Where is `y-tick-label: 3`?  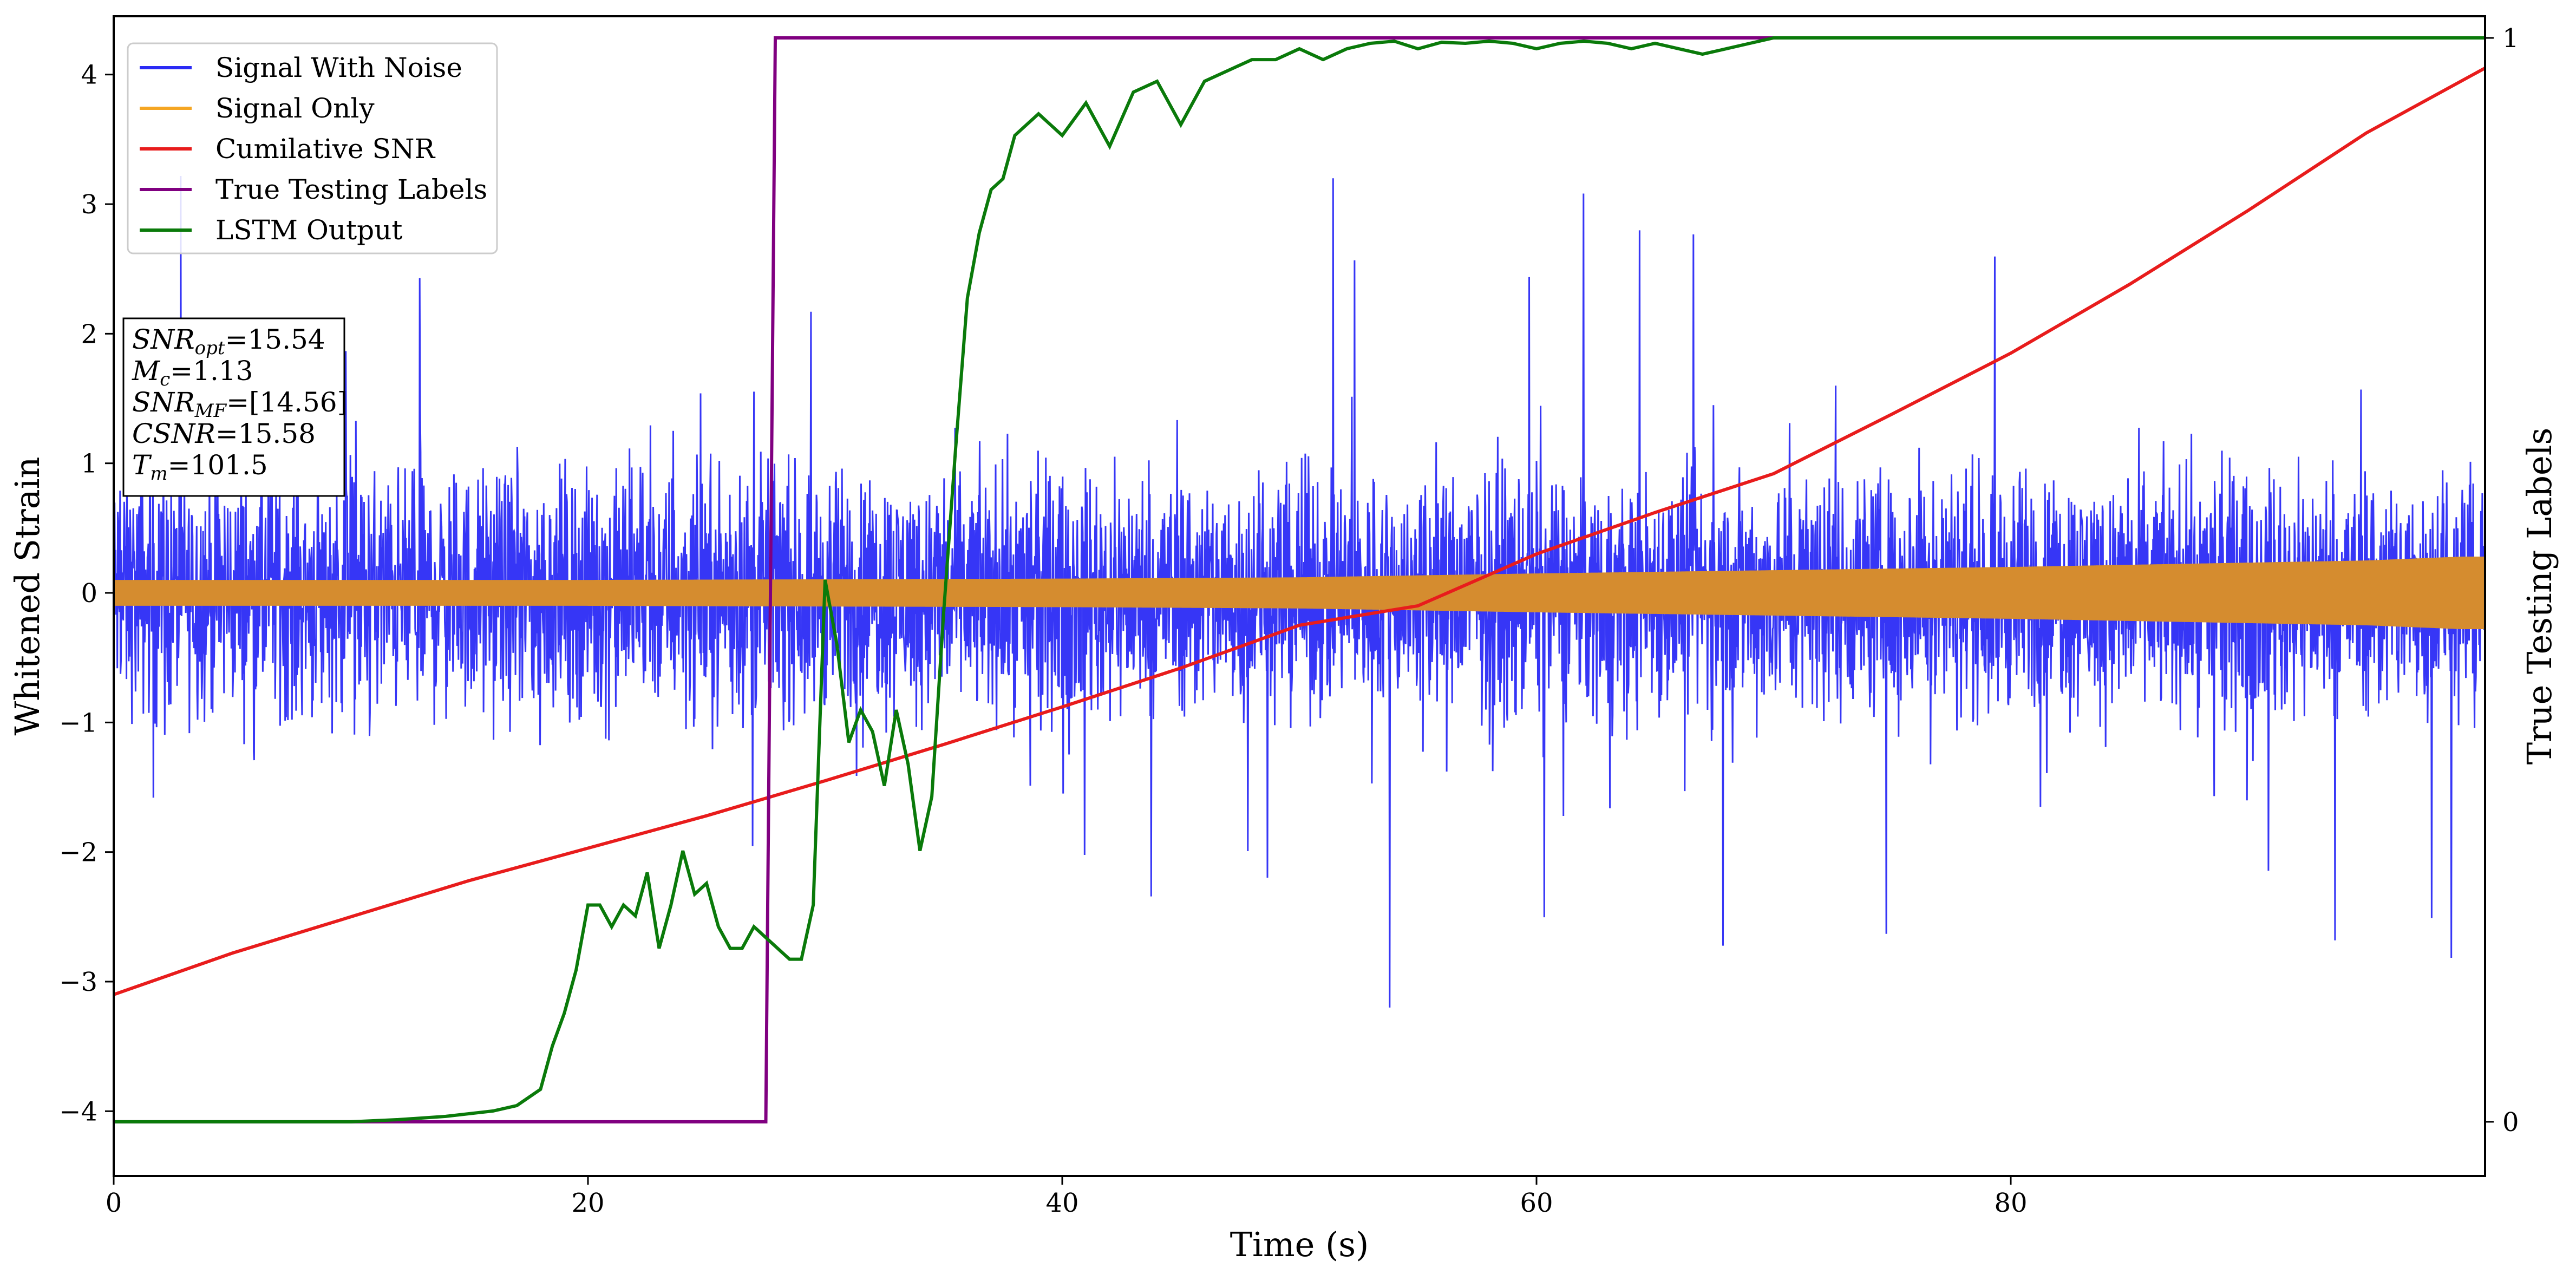 y-tick-label: 3 is located at coordinates (89, 205).